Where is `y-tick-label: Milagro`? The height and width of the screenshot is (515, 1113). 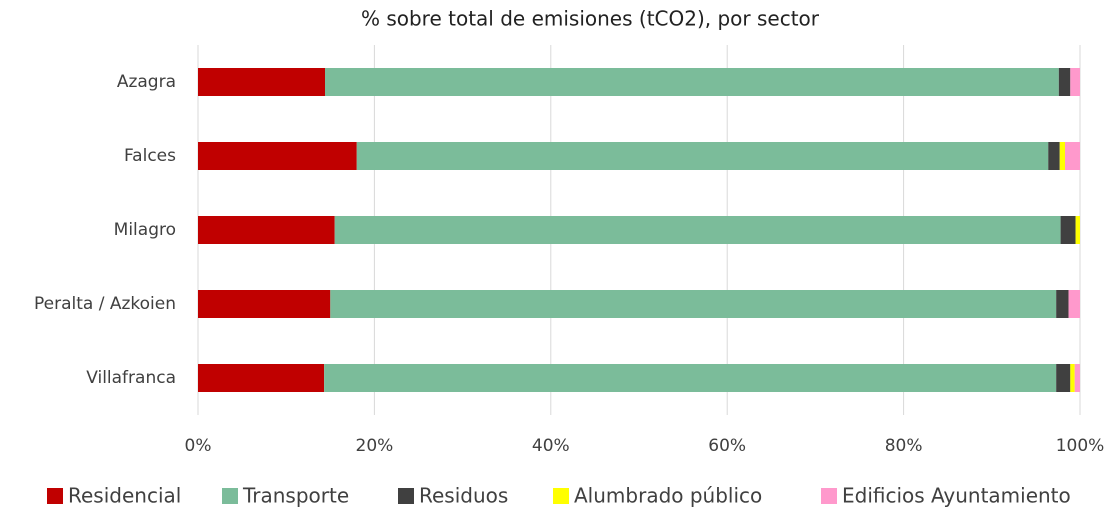 y-tick-label: Milagro is located at coordinates (145, 230).